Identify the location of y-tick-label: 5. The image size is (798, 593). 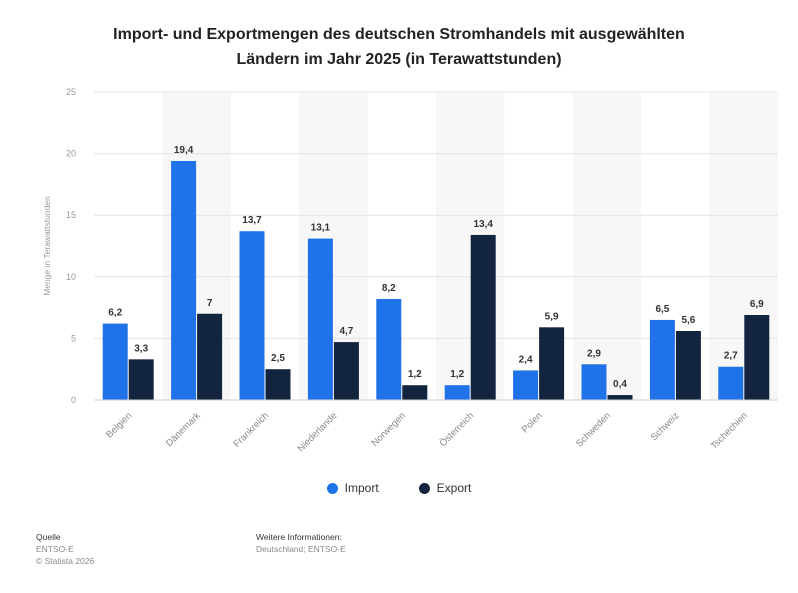
(73, 338).